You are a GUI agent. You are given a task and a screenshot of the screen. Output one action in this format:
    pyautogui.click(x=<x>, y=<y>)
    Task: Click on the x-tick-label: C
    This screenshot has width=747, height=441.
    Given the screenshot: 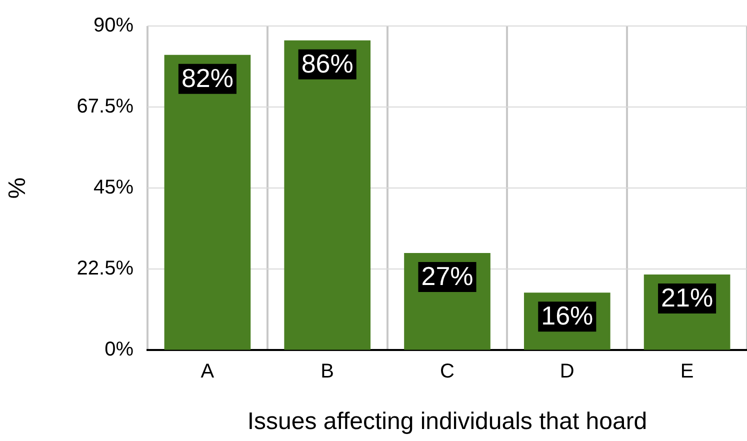 What is the action you would take?
    pyautogui.click(x=447, y=371)
    